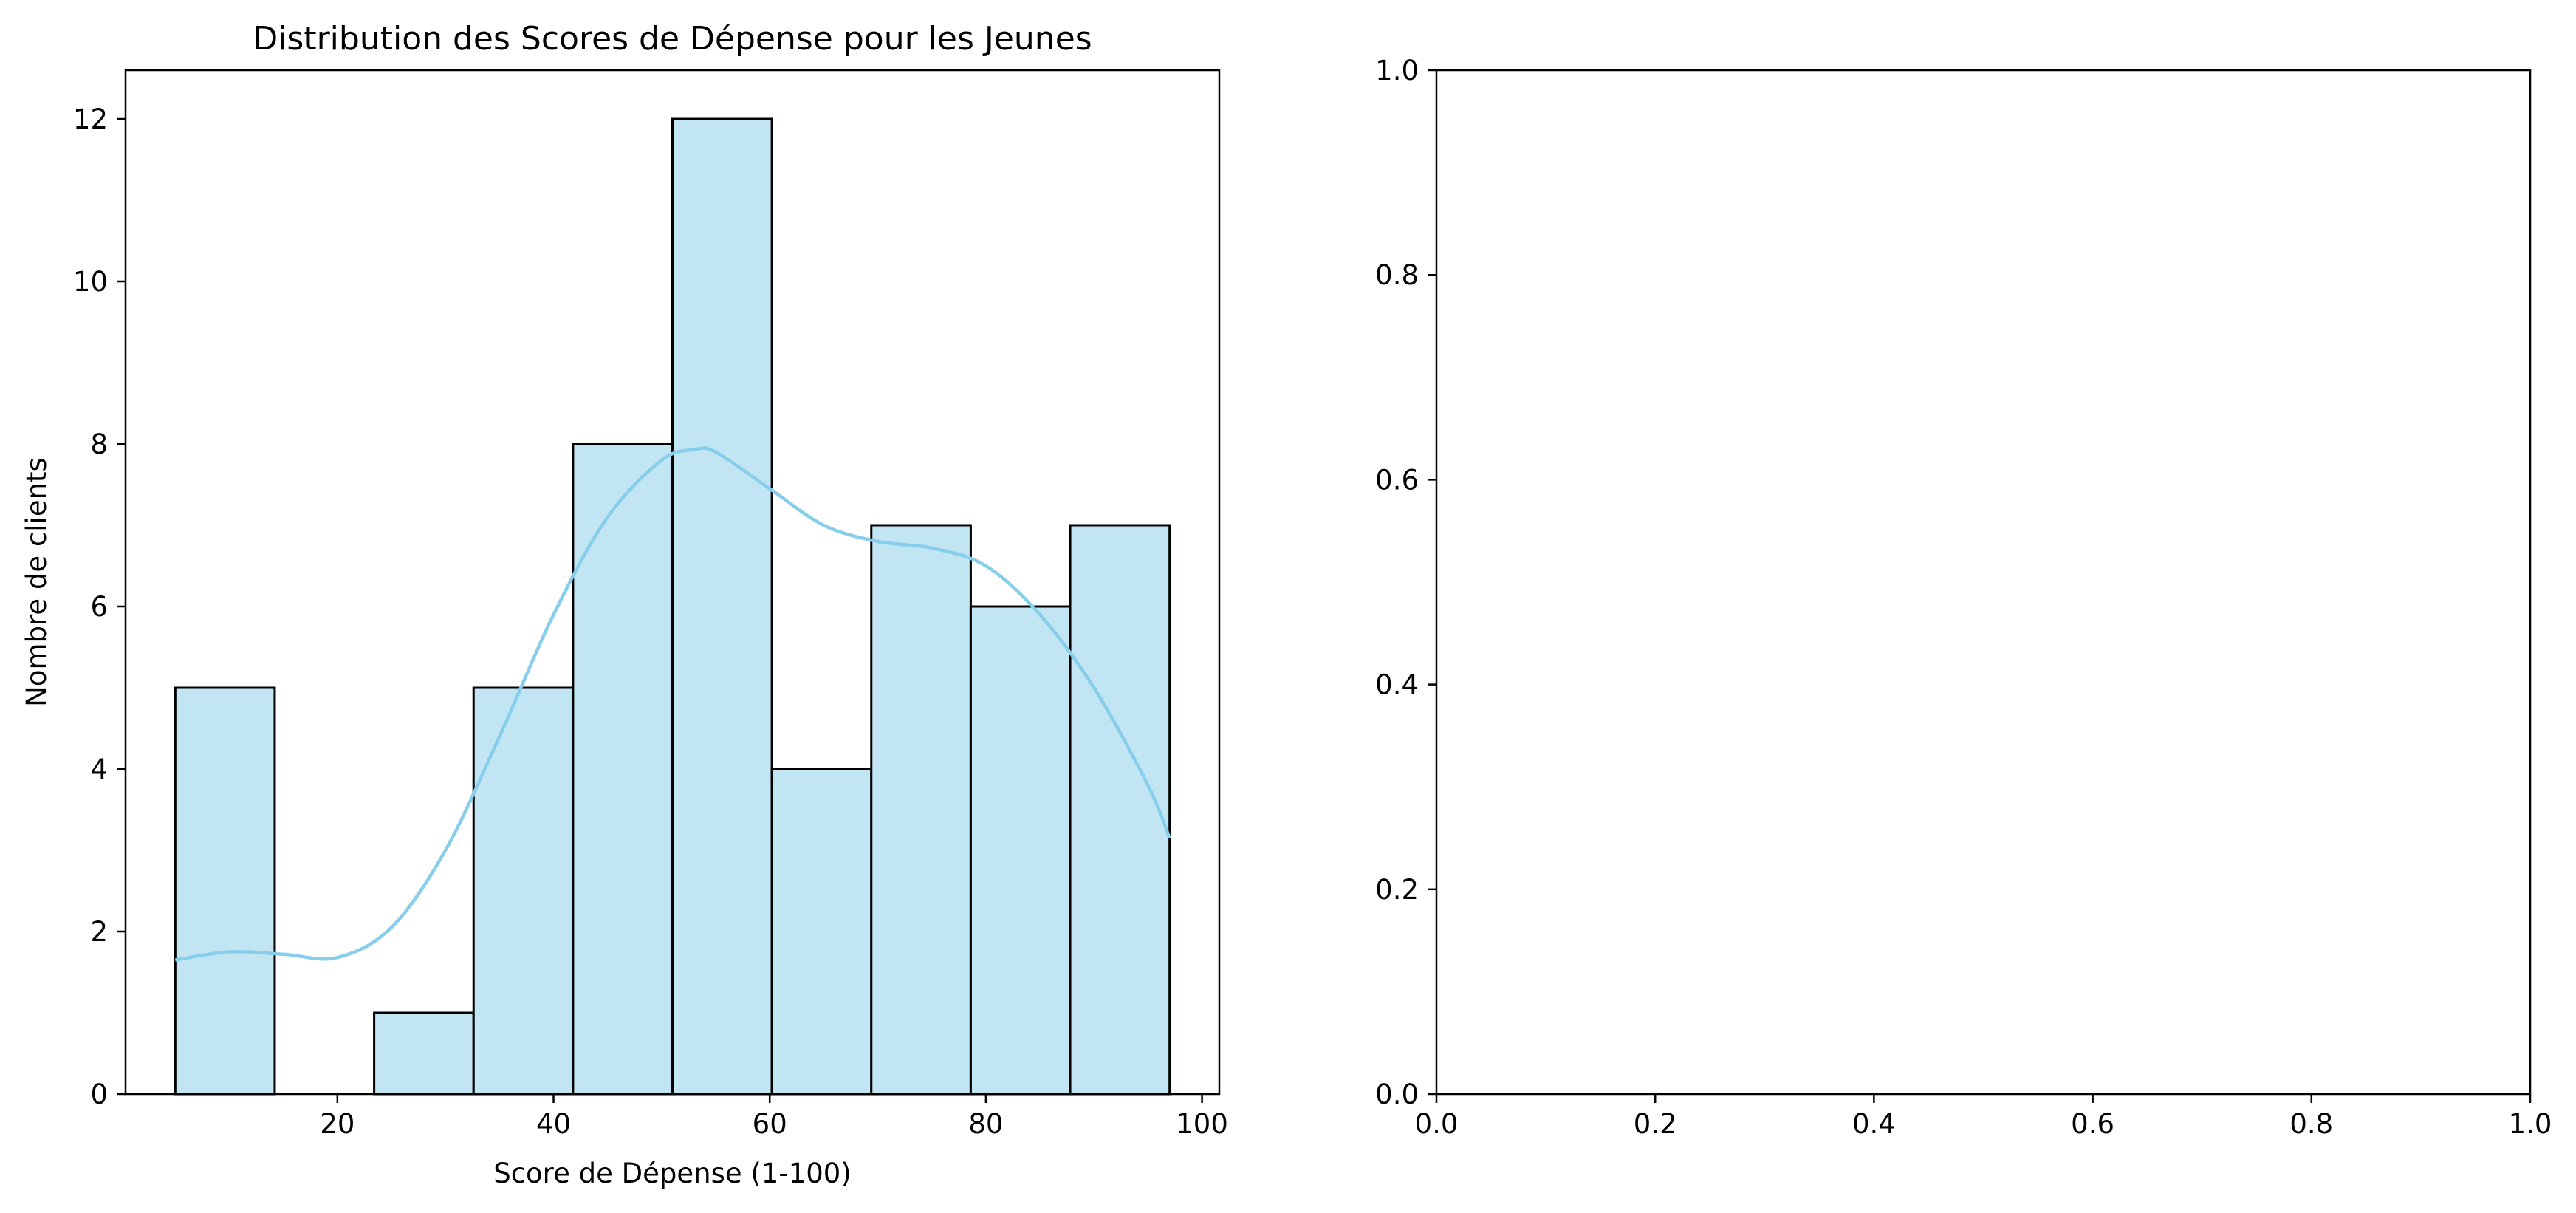 The width and height of the screenshot is (2576, 1213). I want to click on y-tick-label: 0.8, so click(1397, 275).